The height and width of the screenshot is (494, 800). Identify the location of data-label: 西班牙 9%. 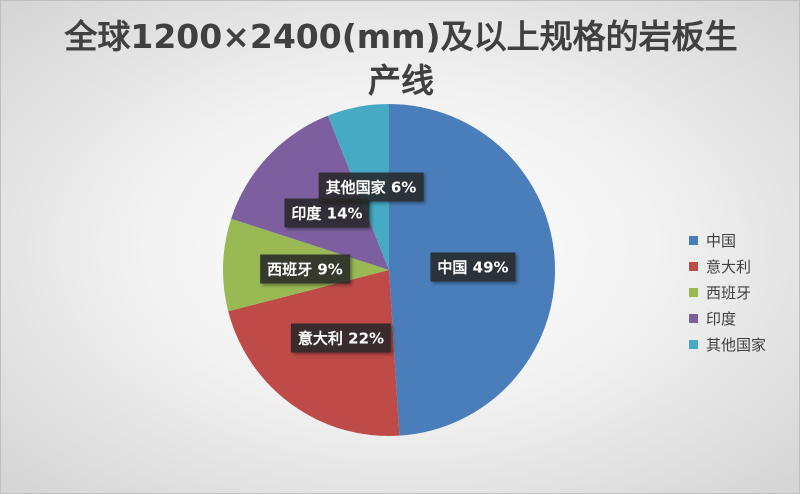
(305, 269).